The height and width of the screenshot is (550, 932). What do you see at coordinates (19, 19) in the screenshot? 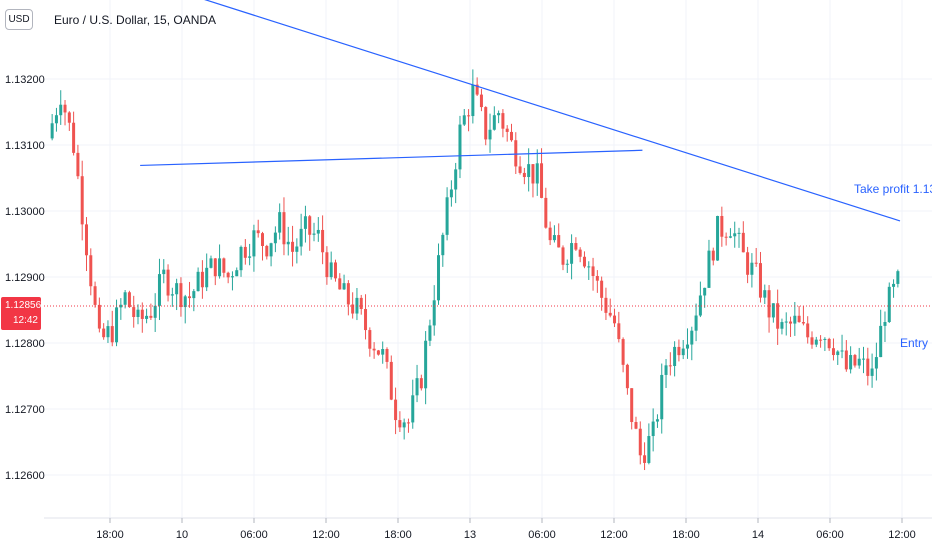
I see `currency-badge: USD` at bounding box center [19, 19].